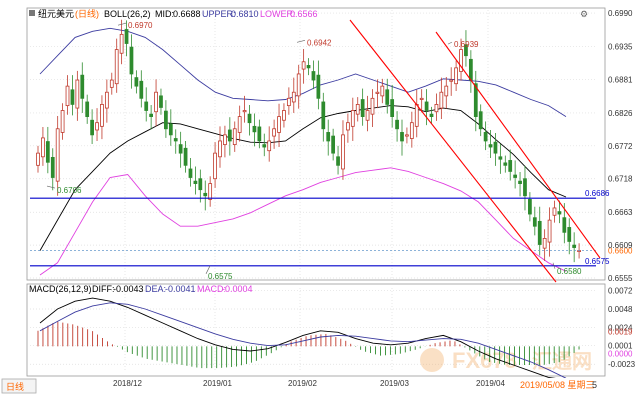 This screenshot has height=400, width=640. Describe the element at coordinates (620, 179) in the screenshot. I see `price-tick-label: 0.6718` at that location.